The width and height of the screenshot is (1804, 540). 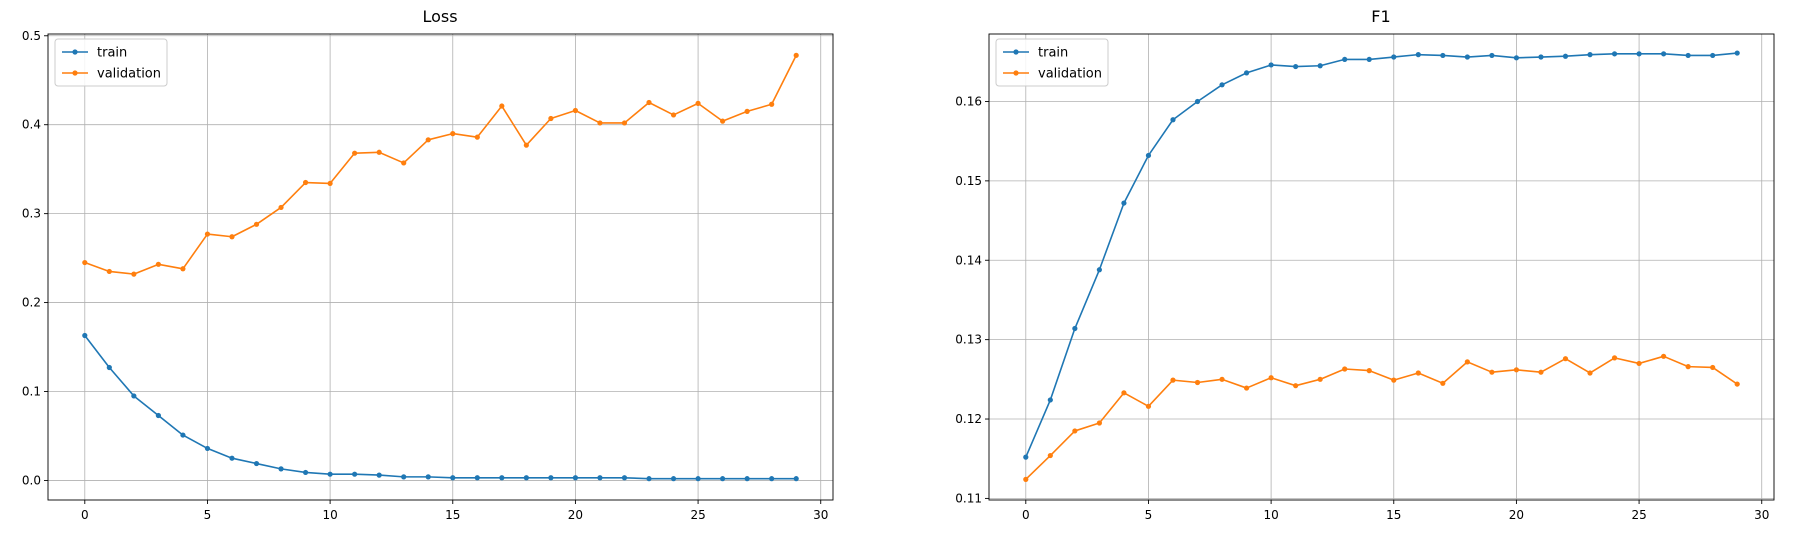 I want to click on y-tick-label: 0.11, so click(x=968, y=498).